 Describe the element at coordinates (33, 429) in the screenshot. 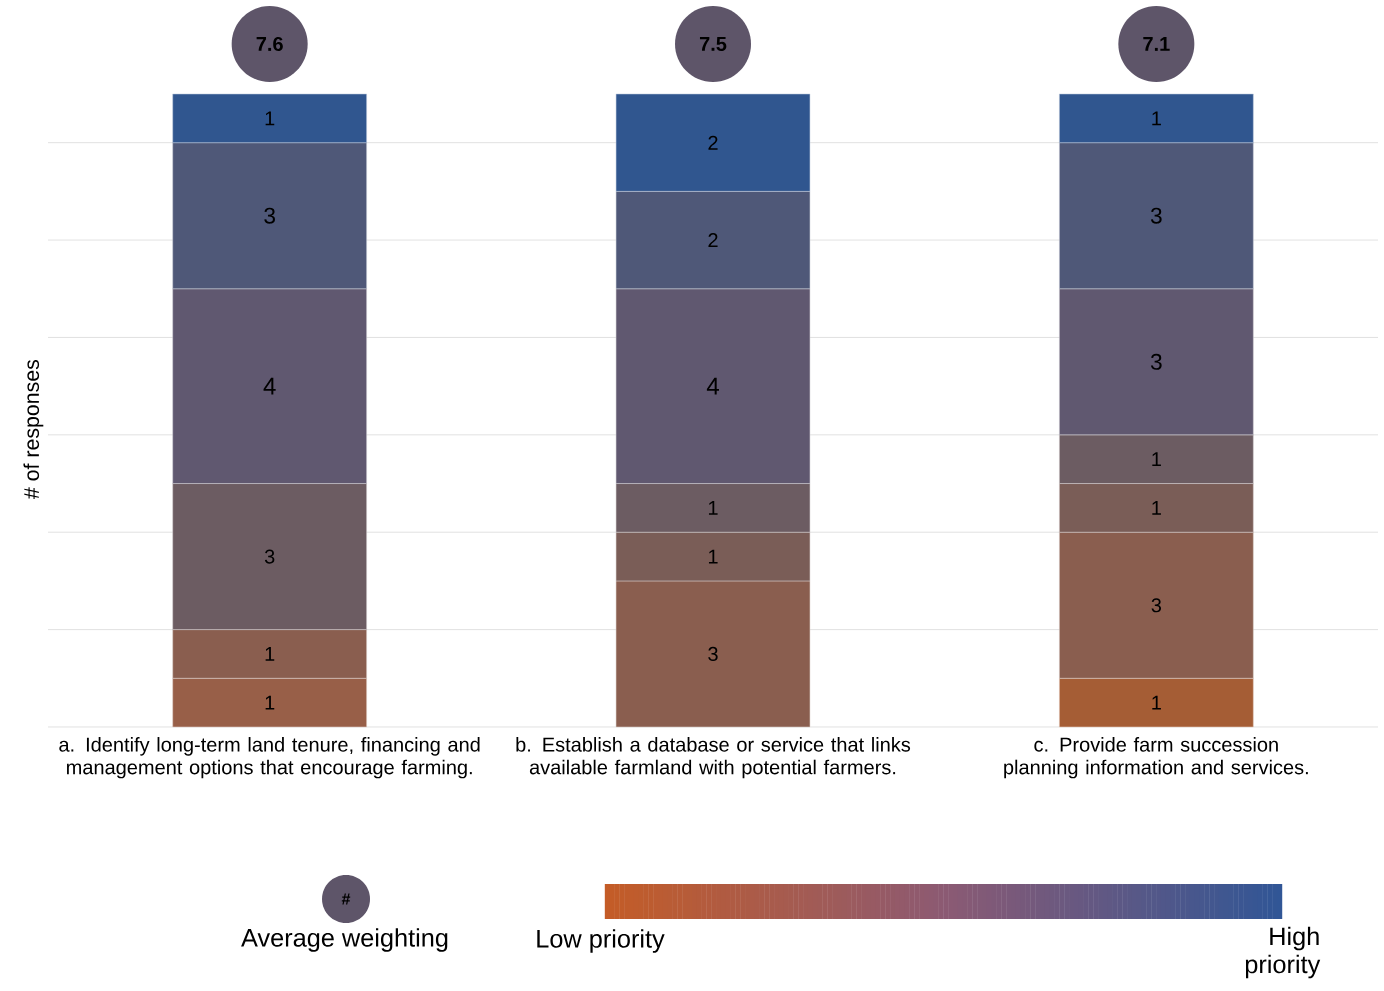

I see `y-axis-title: # of responses` at that location.